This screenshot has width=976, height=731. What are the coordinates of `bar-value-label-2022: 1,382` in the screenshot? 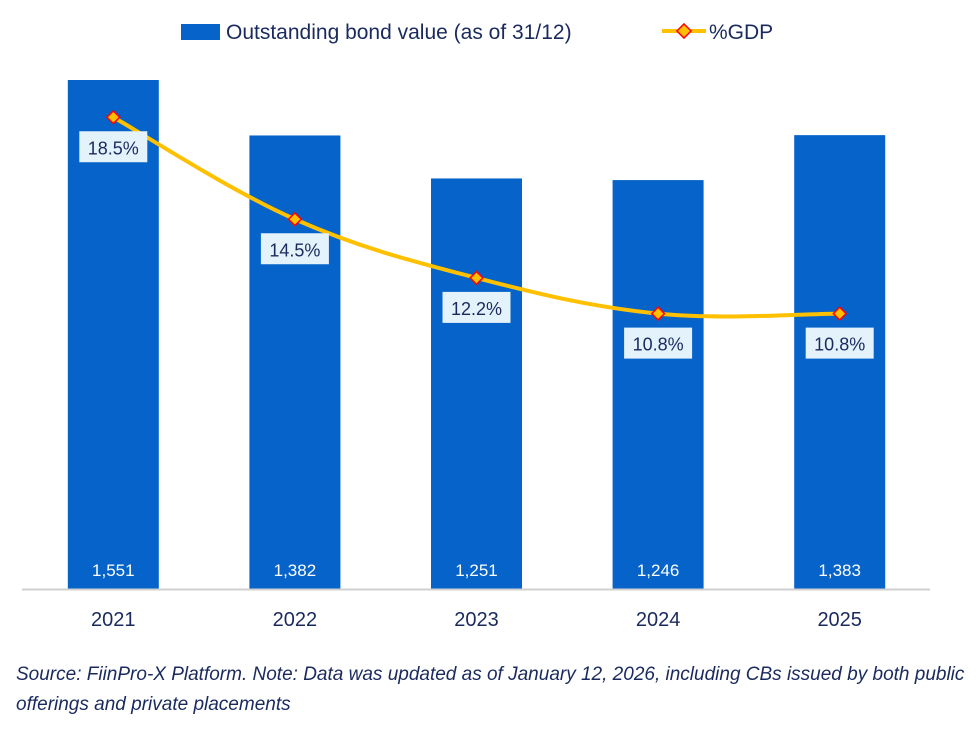 It's located at (295, 570).